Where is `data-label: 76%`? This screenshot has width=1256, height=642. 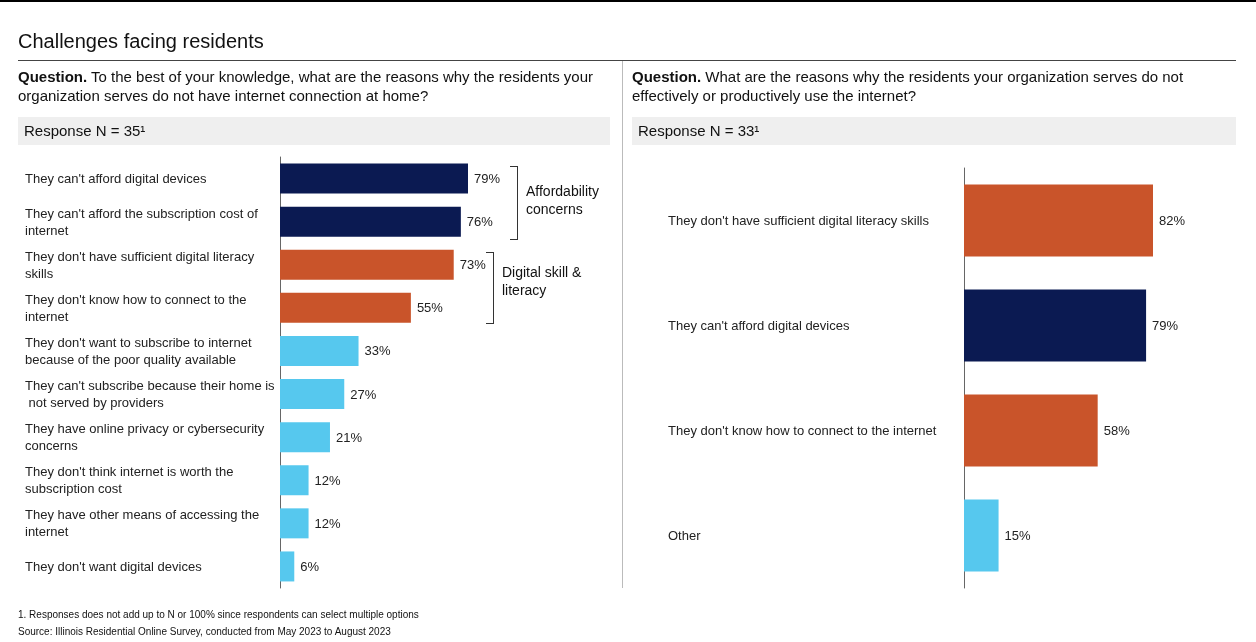
data-label: 76% is located at coordinates (480, 222).